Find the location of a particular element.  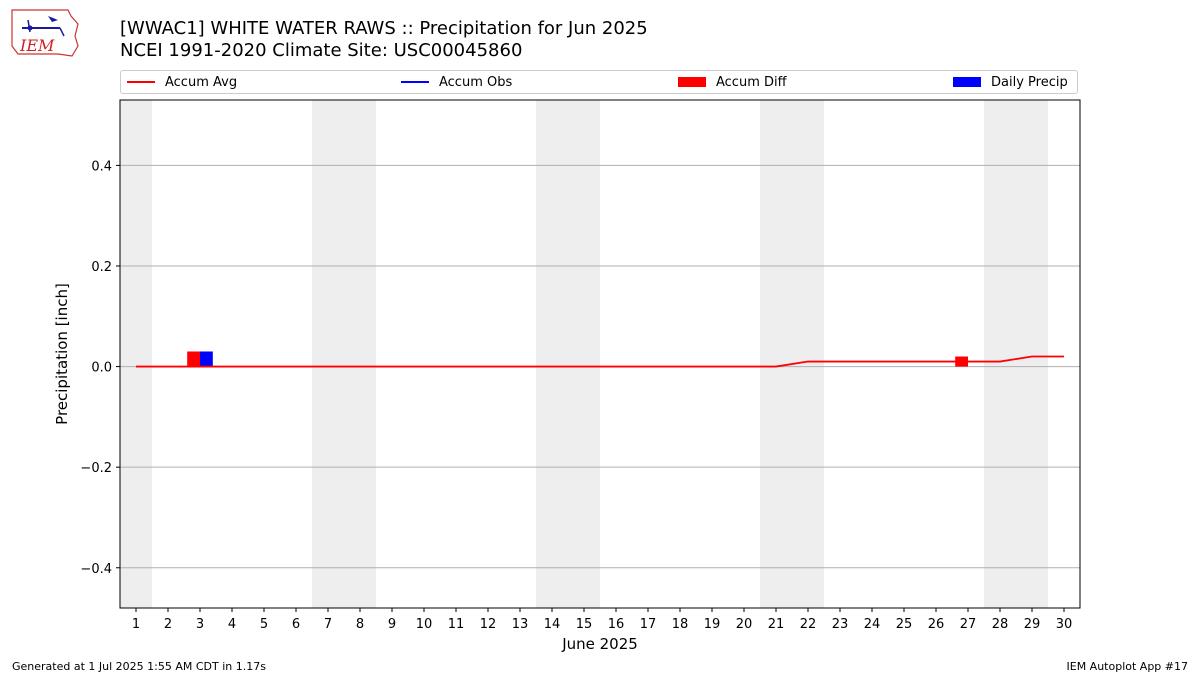

legend-label-accum-avg: Accum Avg is located at coordinates (201, 82).